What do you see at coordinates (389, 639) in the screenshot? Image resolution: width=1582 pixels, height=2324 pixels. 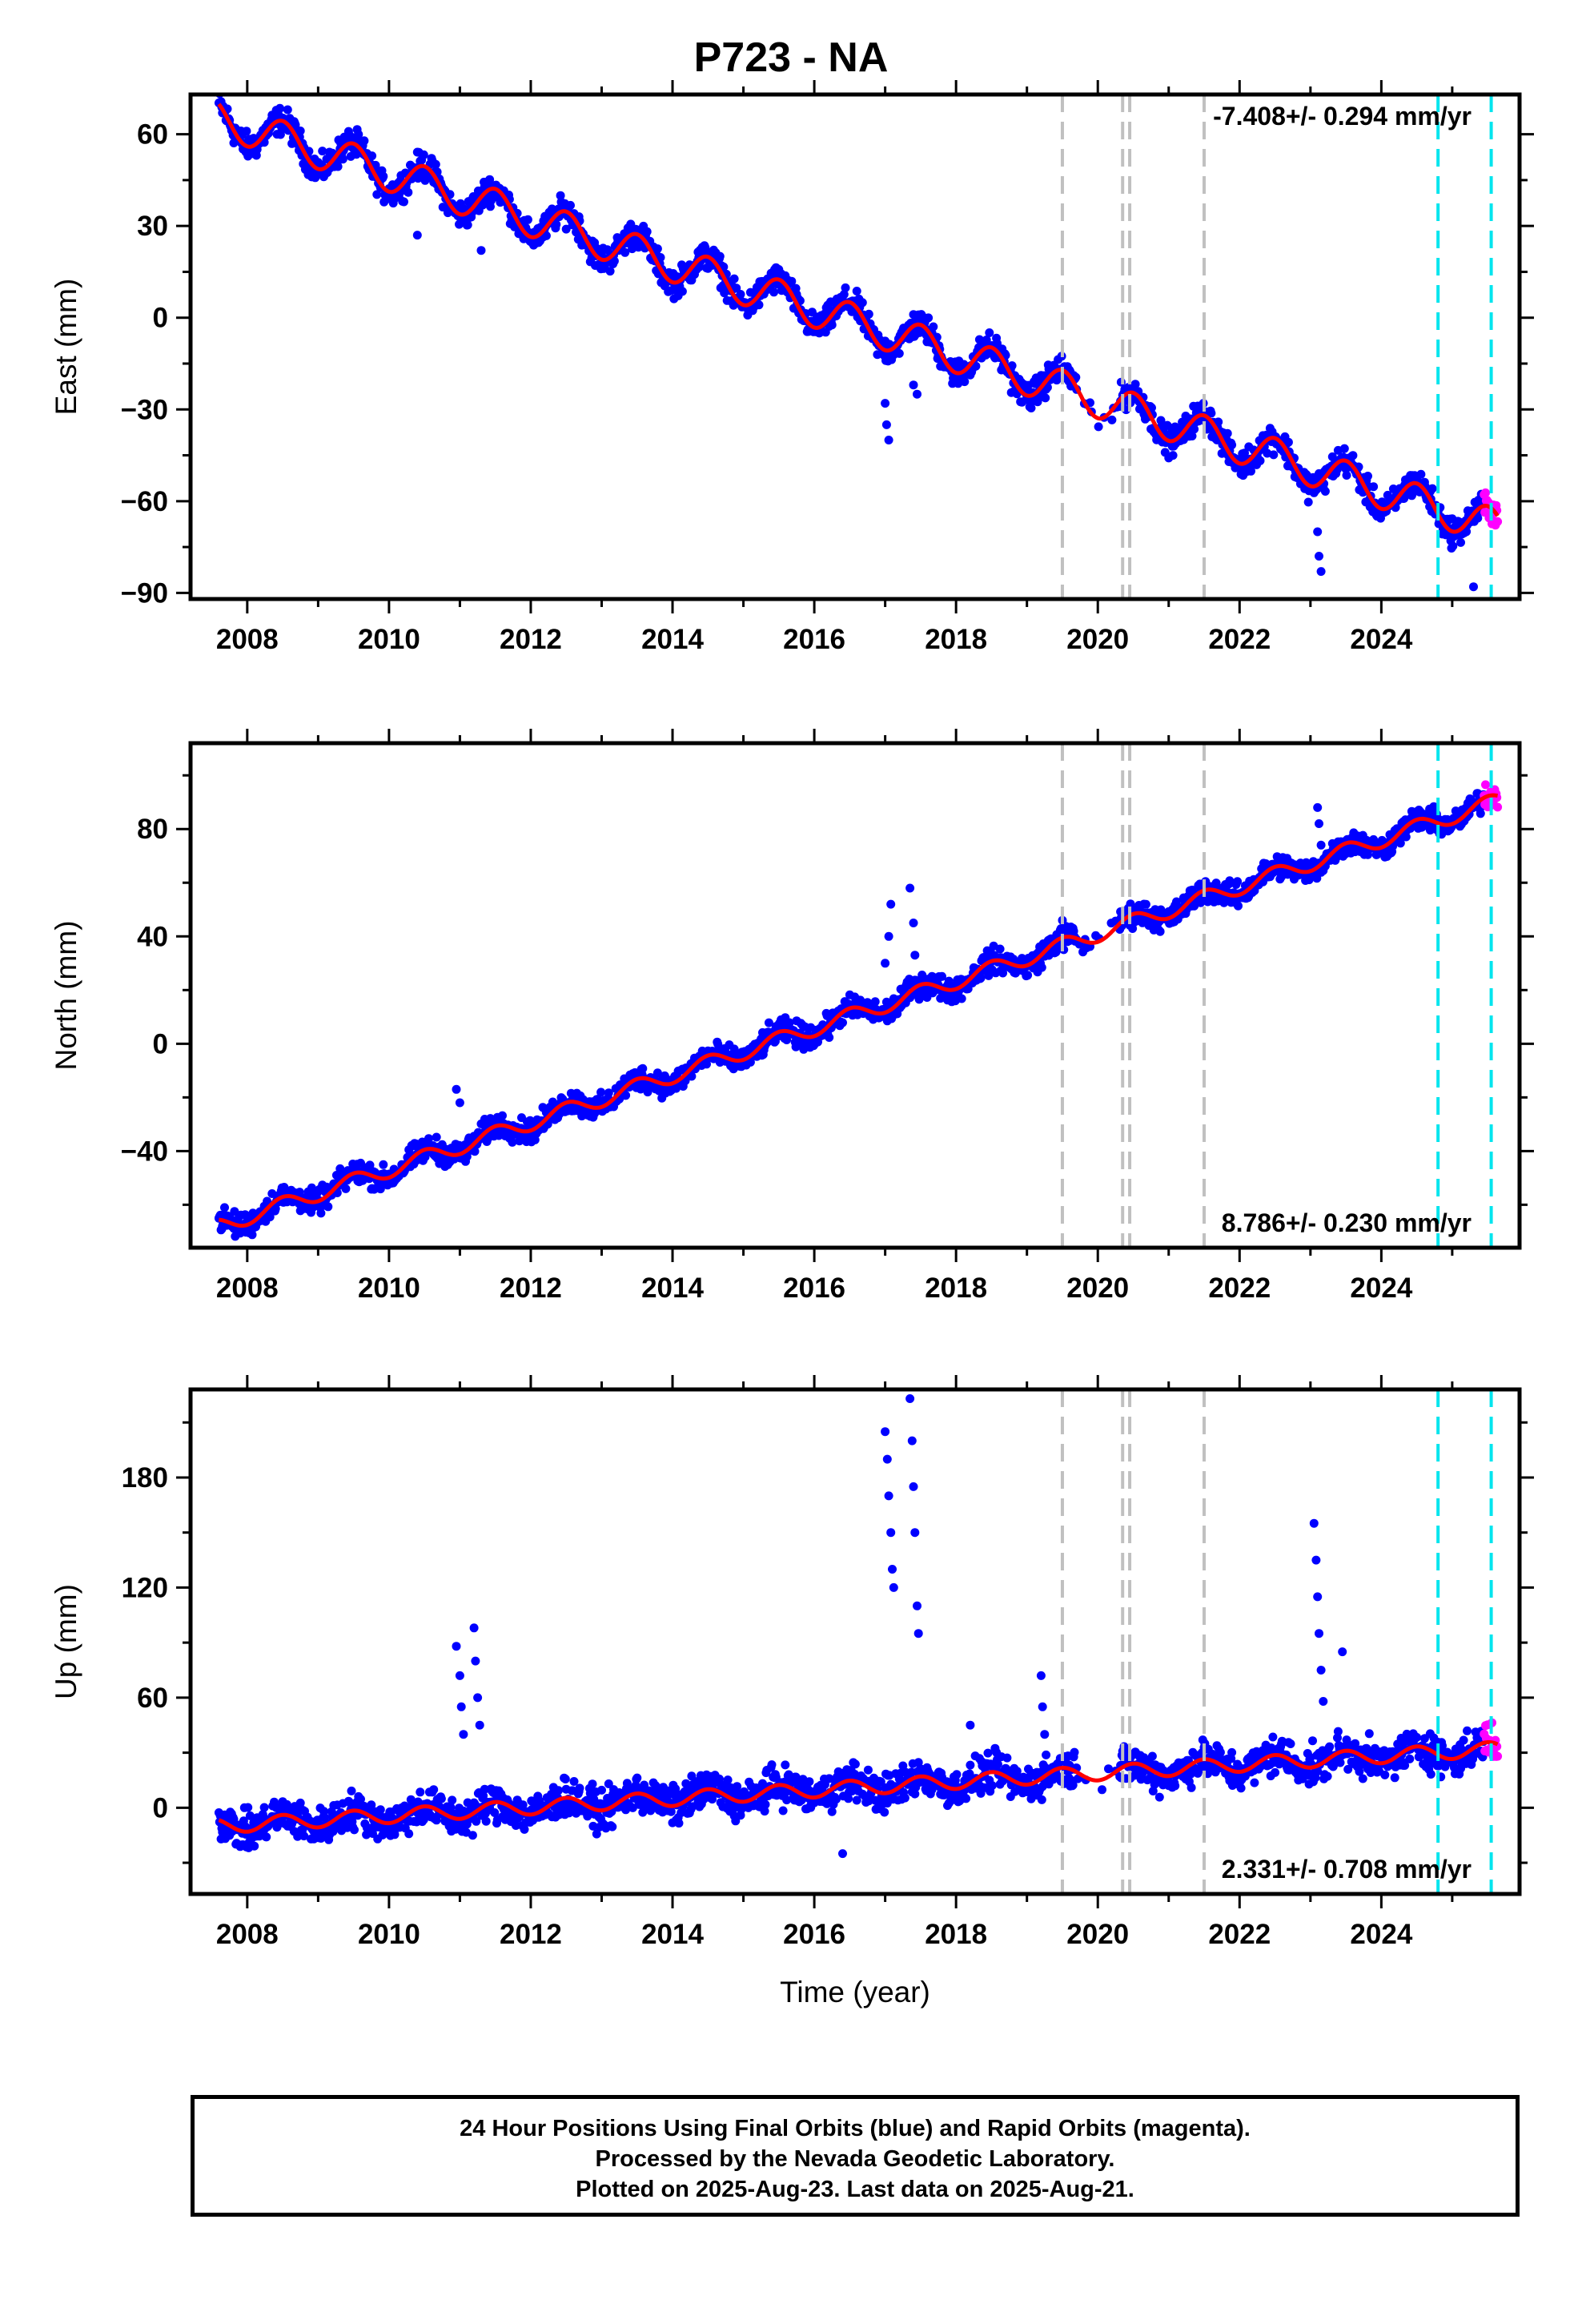 I see `x-tick-label: 2010` at bounding box center [389, 639].